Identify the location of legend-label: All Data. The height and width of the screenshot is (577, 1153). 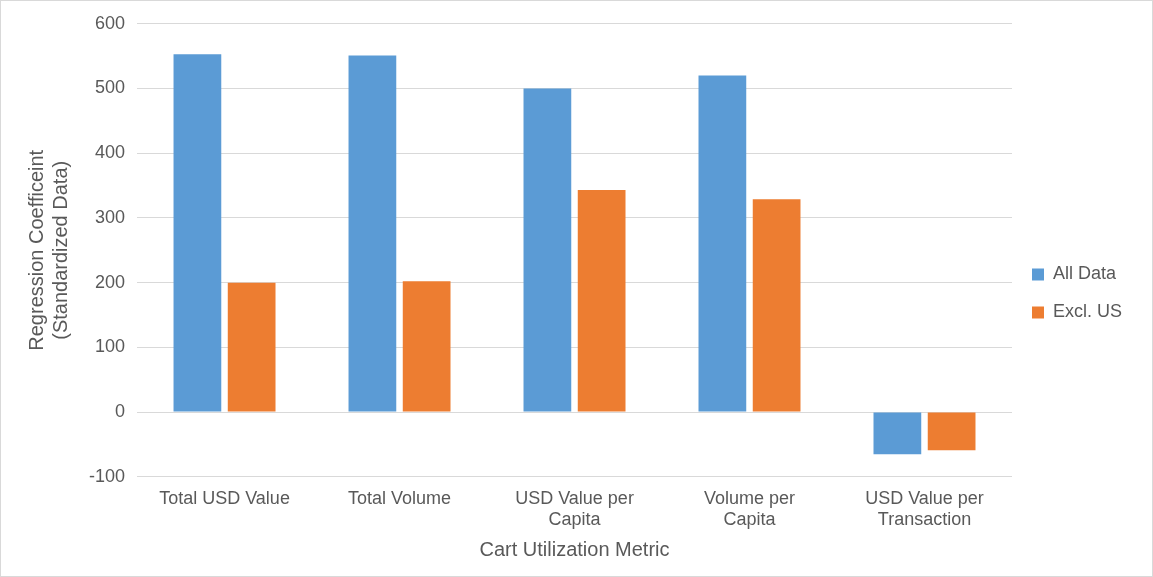
(1084, 273).